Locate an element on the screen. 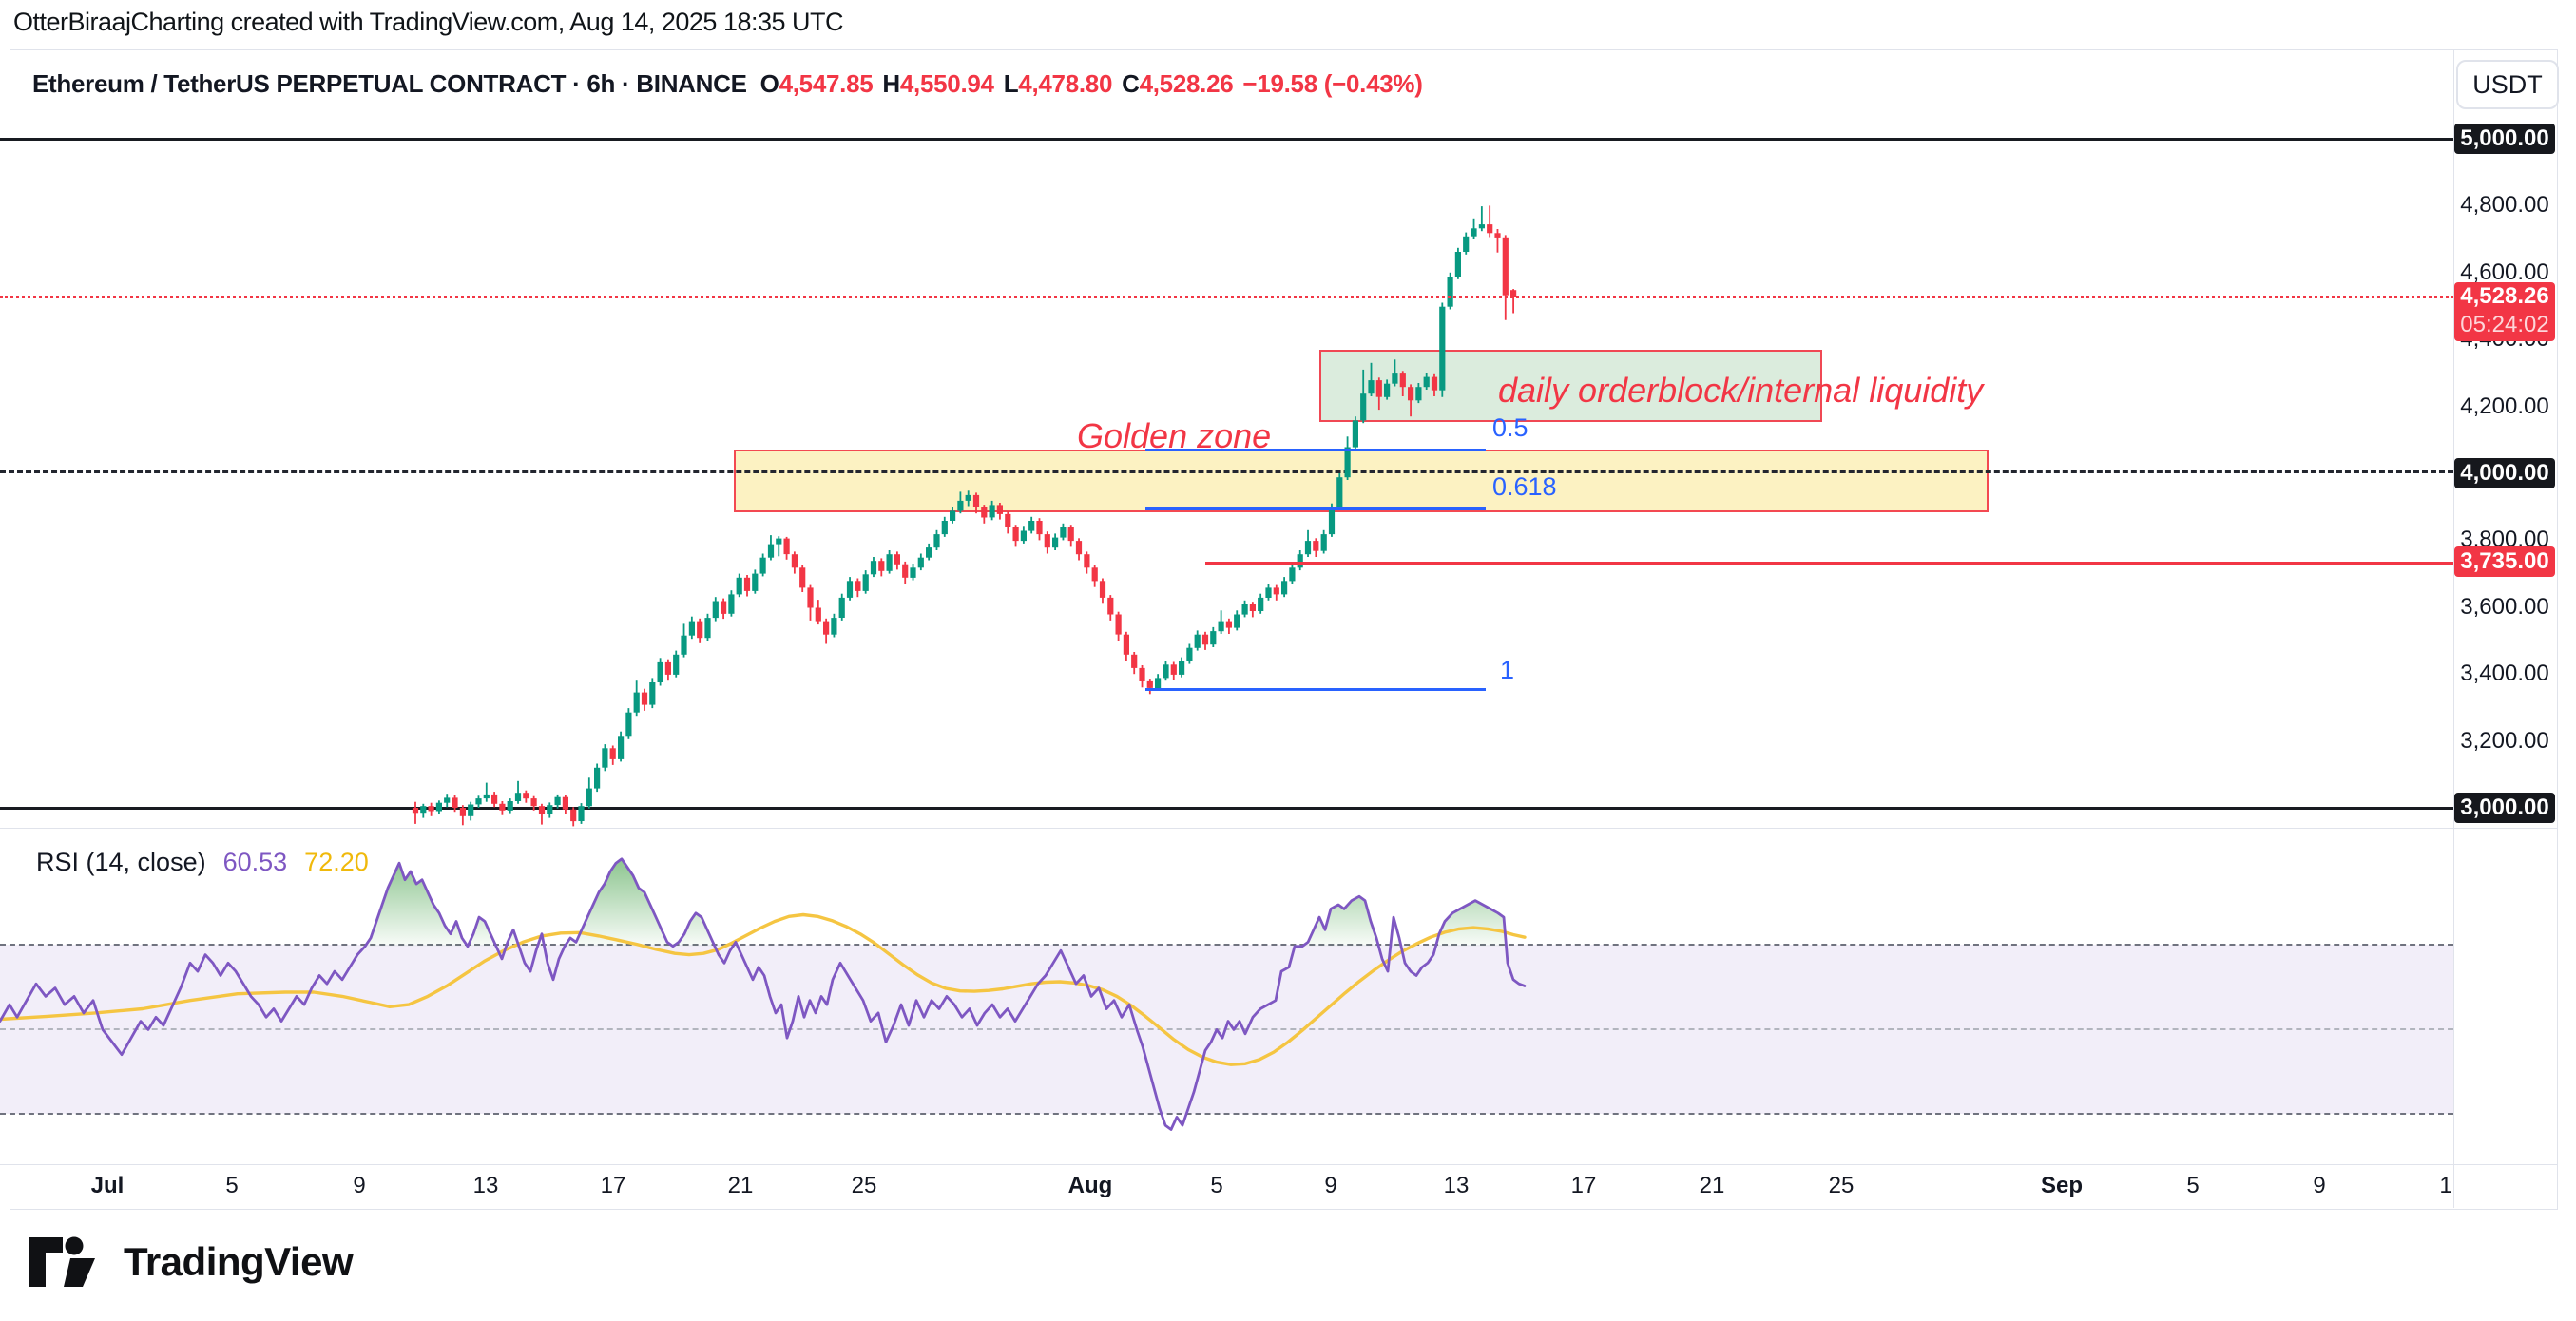 The width and height of the screenshot is (2576, 1321). rsi-indicator-legend: RSI (14, close) 60.53 72.20 is located at coordinates (203, 862).